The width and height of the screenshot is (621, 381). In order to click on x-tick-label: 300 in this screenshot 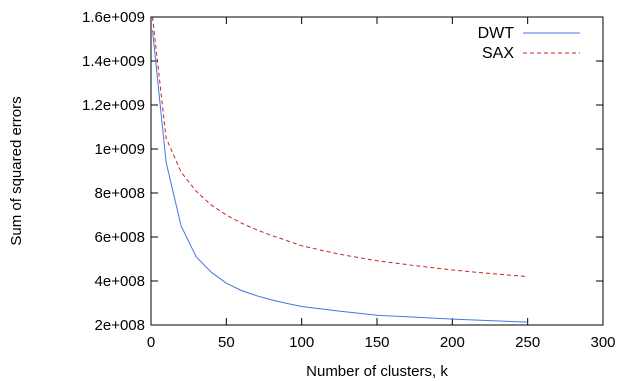, I will do `click(602, 342)`.